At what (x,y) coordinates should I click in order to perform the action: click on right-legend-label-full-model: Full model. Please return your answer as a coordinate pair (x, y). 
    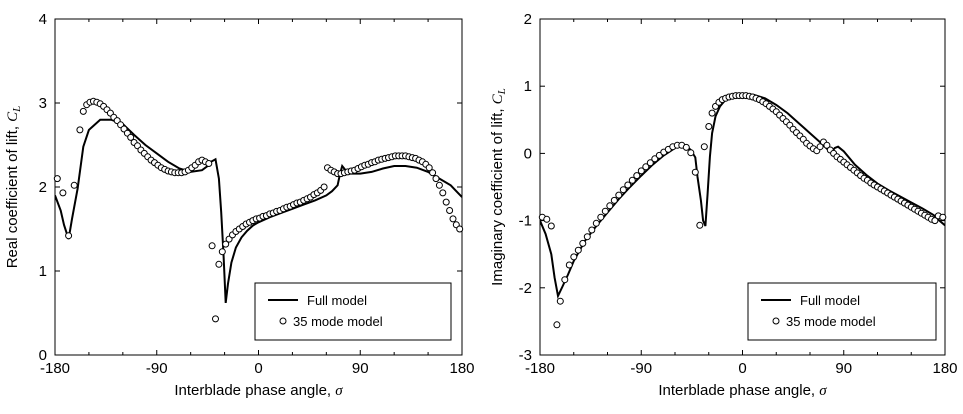
    Looking at the image, I should click on (830, 300).